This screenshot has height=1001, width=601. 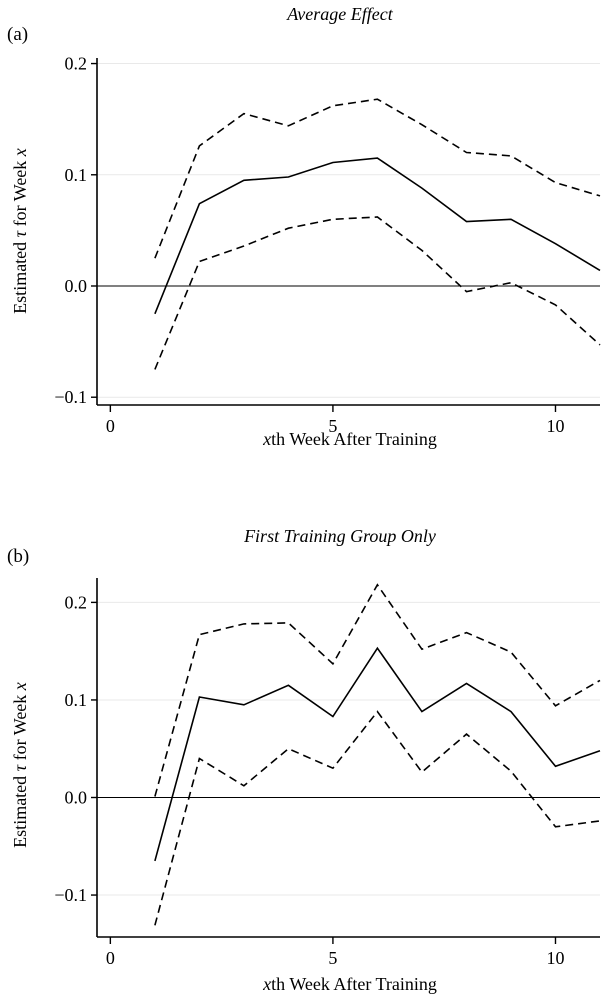 I want to click on series-line-lower, so click(x=377, y=293).